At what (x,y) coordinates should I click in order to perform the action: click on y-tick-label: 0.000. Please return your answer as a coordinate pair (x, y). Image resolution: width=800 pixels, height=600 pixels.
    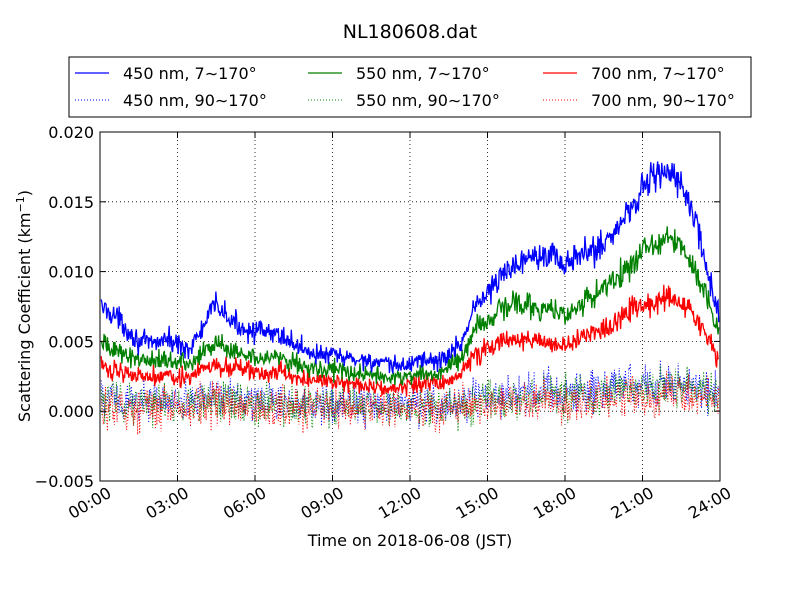
    Looking at the image, I should click on (71, 411).